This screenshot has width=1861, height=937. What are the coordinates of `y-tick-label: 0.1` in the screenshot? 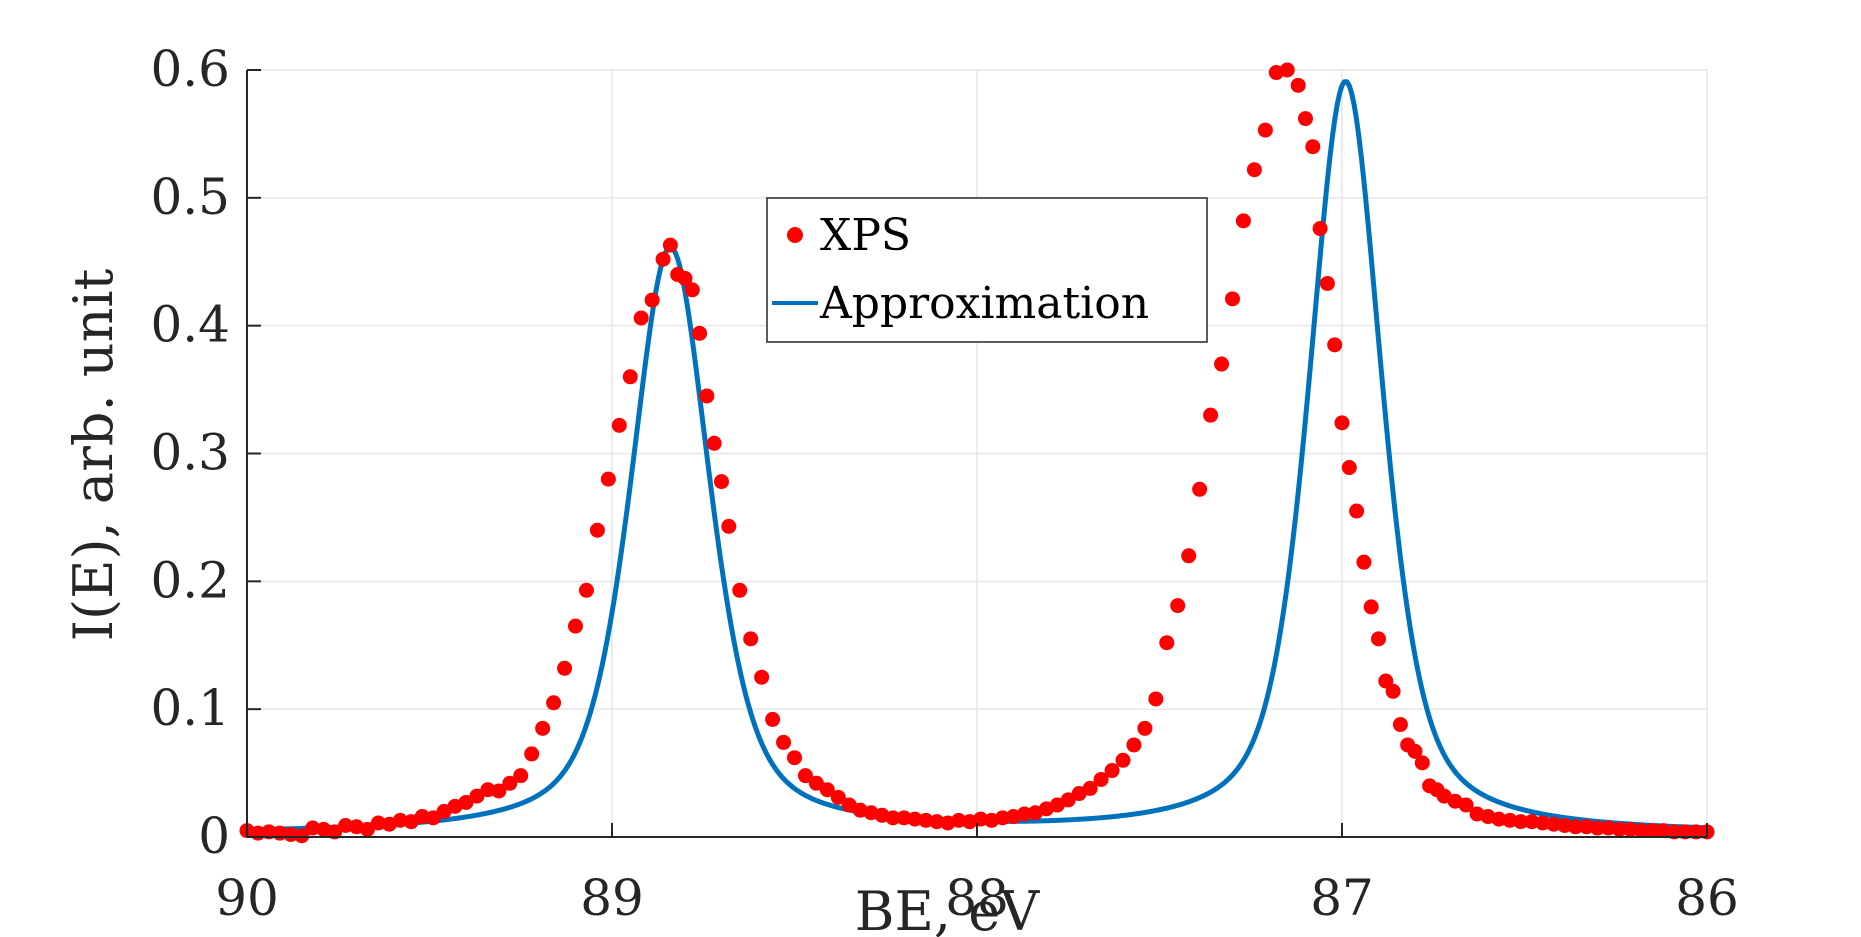 It's located at (190, 708).